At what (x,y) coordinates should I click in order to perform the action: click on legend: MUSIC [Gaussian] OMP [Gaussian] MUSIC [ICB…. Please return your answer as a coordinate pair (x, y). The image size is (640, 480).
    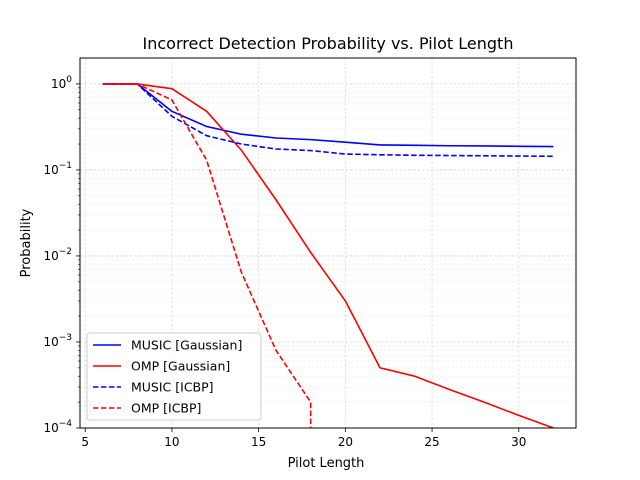
    Looking at the image, I should click on (174, 376).